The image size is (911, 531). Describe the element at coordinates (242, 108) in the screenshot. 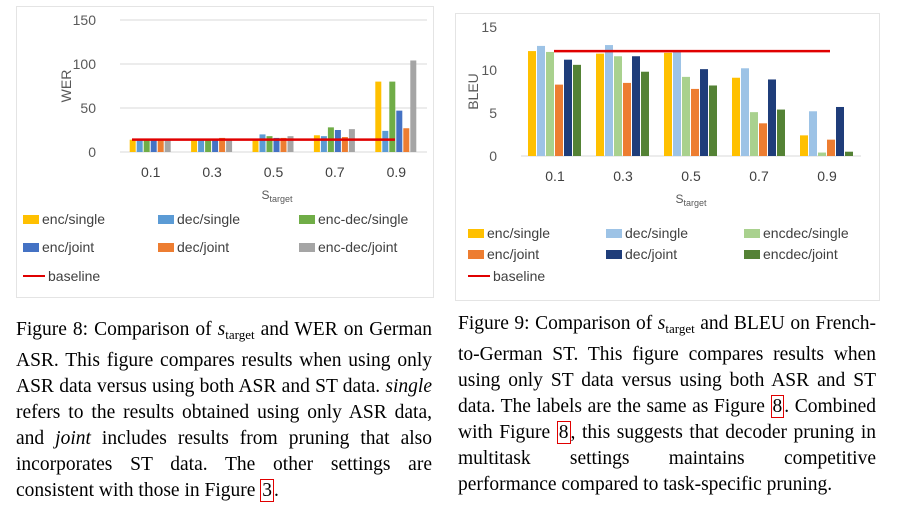

I see `wer-chart: 0 50 100 150 WER 0.1 0.3 0.5 0.7 0.9 Starget` at that location.